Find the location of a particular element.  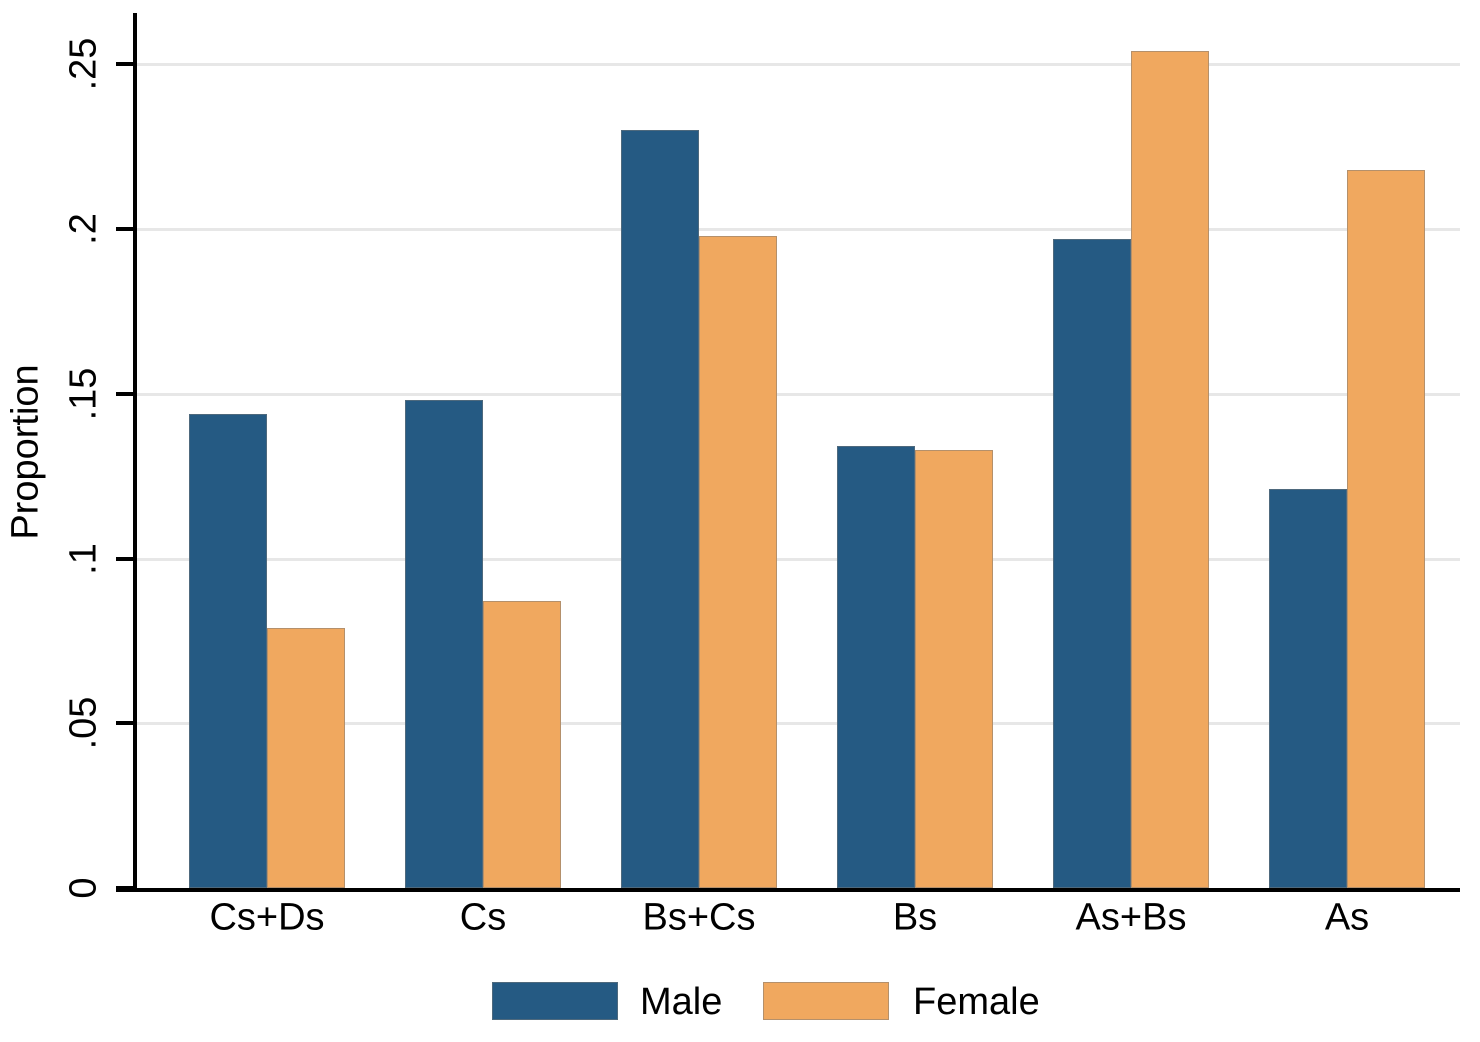

y-axis-title: Proportion is located at coordinates (25, 452).